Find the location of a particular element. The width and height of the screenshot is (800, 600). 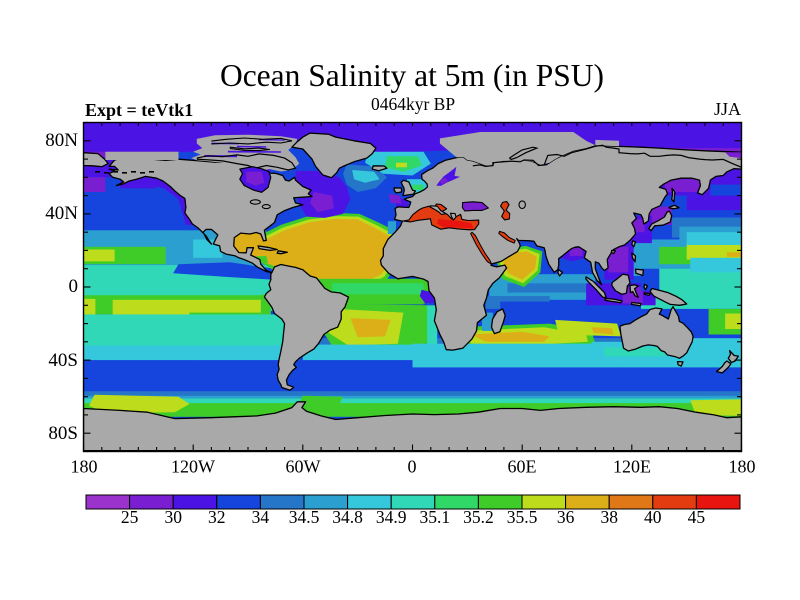

svg-text: 0464kyr BP is located at coordinates (413, 104).